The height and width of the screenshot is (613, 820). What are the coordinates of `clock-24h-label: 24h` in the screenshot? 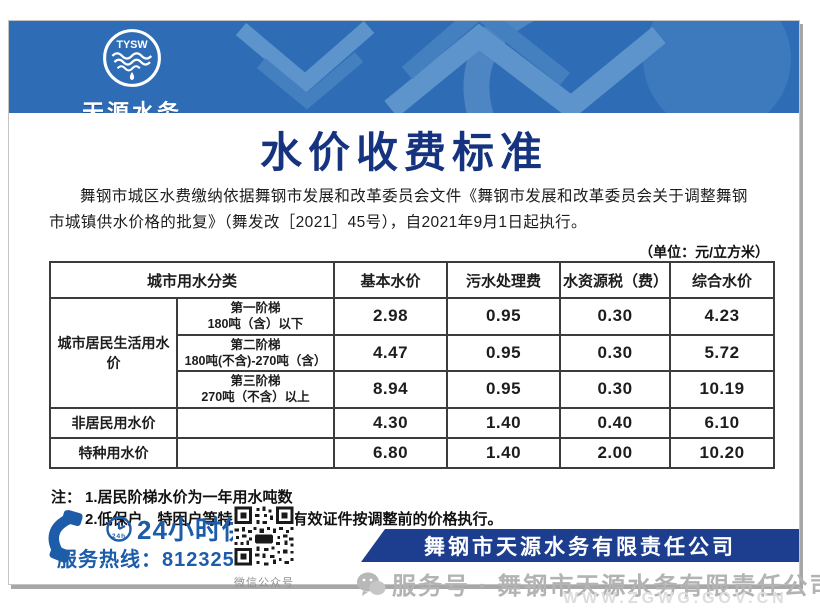 It's located at (119, 536).